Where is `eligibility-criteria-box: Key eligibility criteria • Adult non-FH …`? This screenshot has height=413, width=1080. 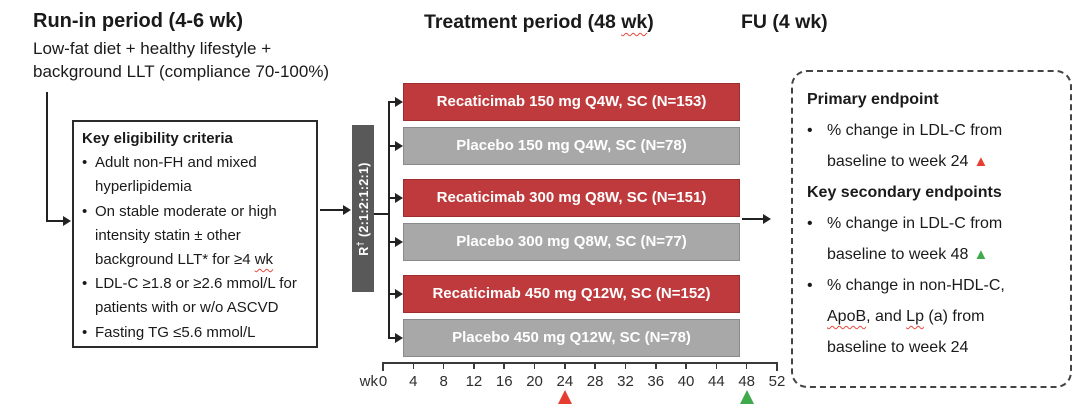
eligibility-criteria-box: Key eligibility criteria • Adult non-FH … is located at coordinates (195, 234).